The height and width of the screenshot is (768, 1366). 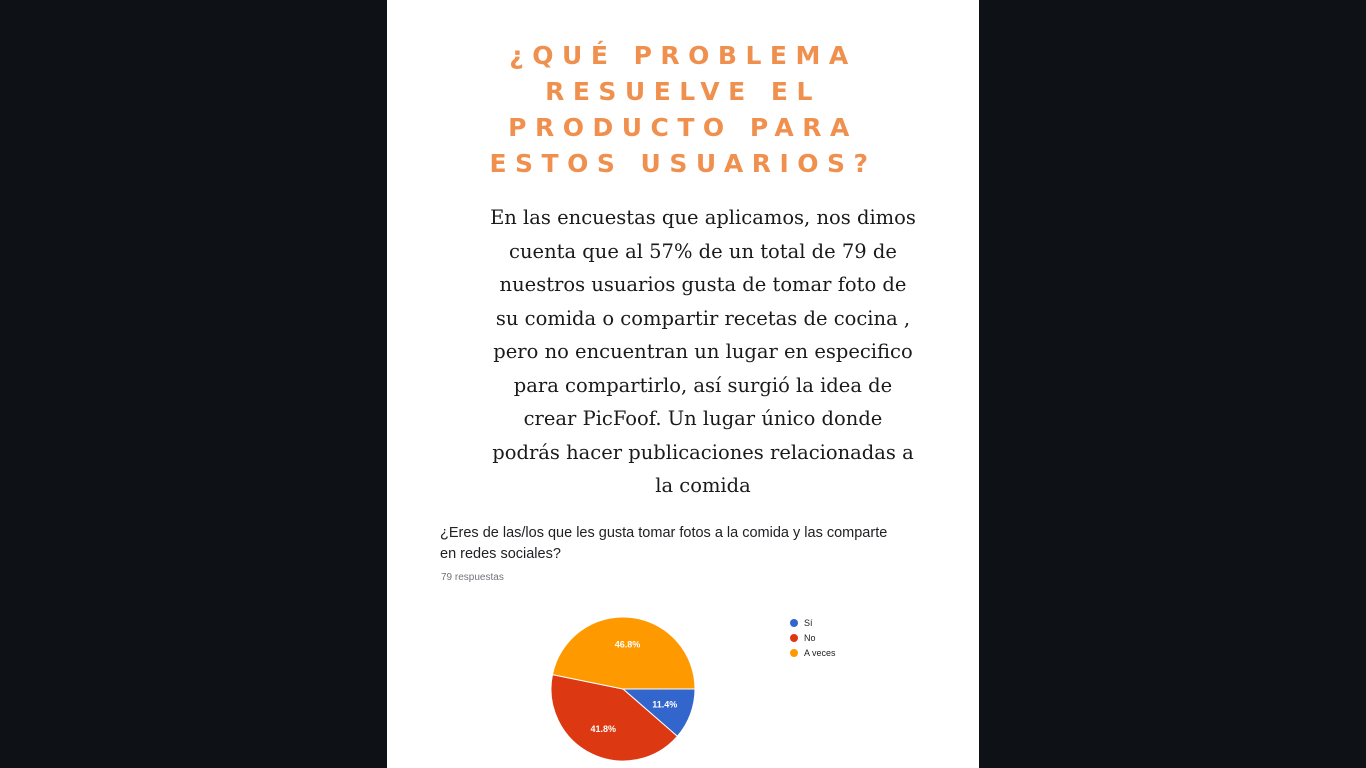 I want to click on legend-label: No, so click(x=810, y=637).